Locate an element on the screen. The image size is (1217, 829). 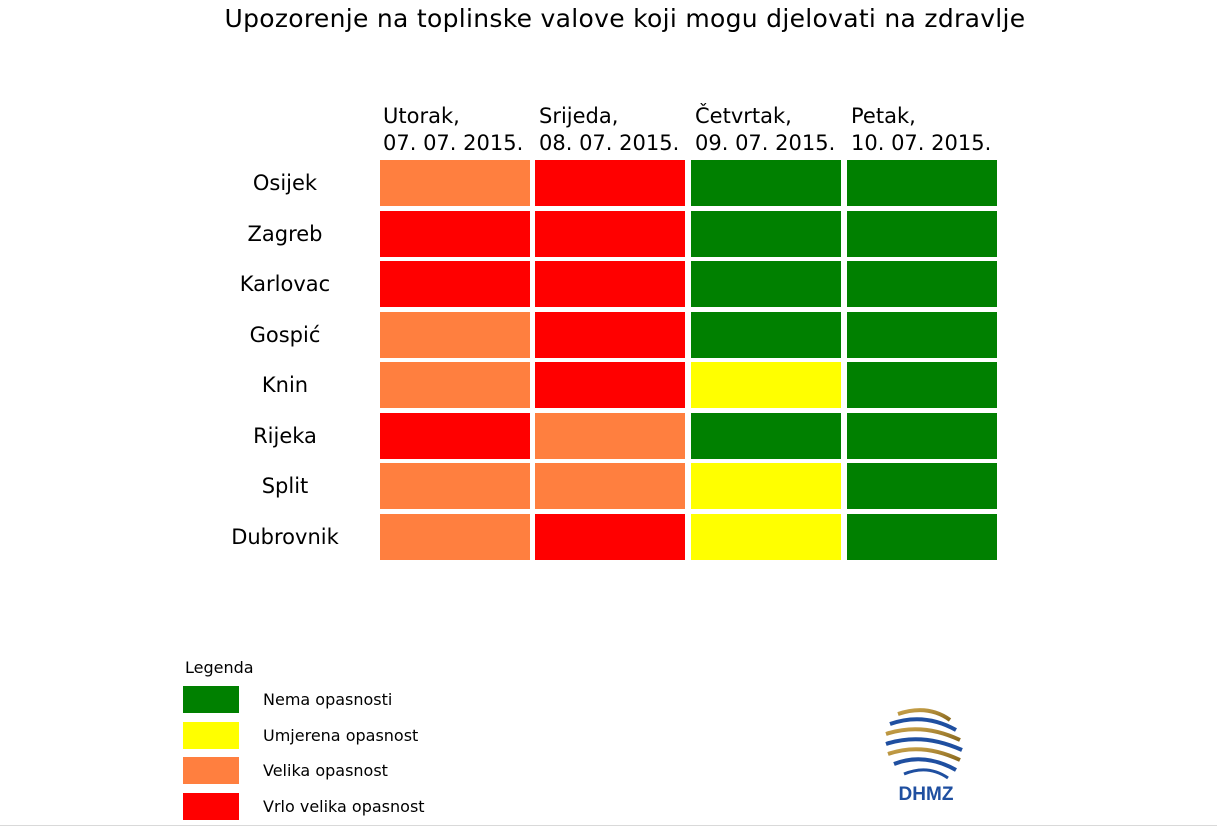
column-date: 07. 07. 2015. is located at coordinates (453, 143).